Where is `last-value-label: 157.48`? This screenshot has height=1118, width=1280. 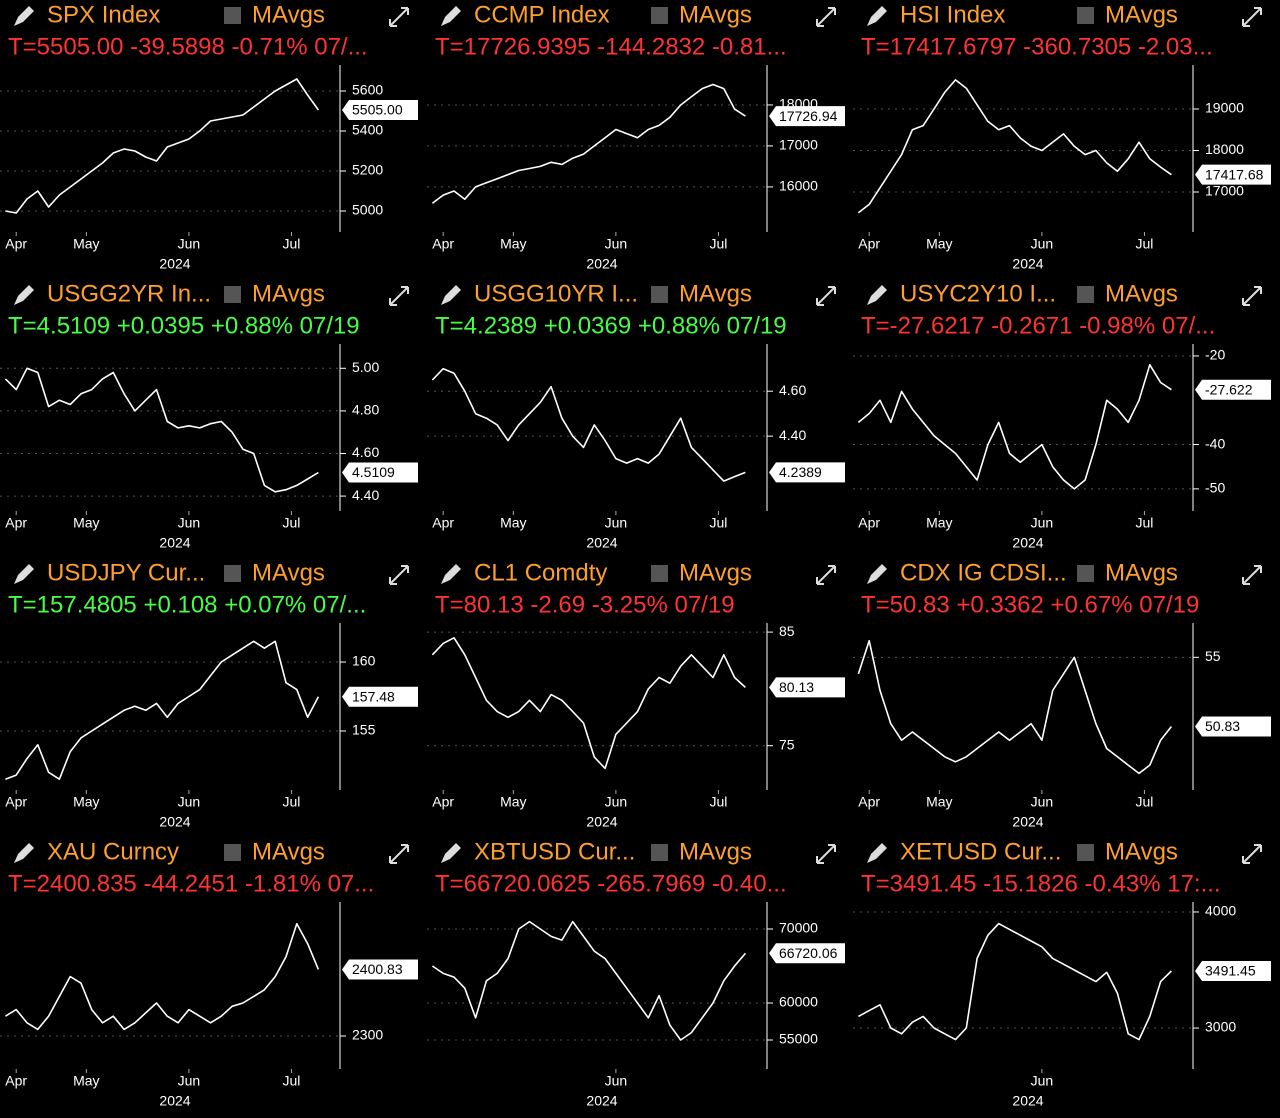
last-value-label: 157.48 is located at coordinates (373, 696).